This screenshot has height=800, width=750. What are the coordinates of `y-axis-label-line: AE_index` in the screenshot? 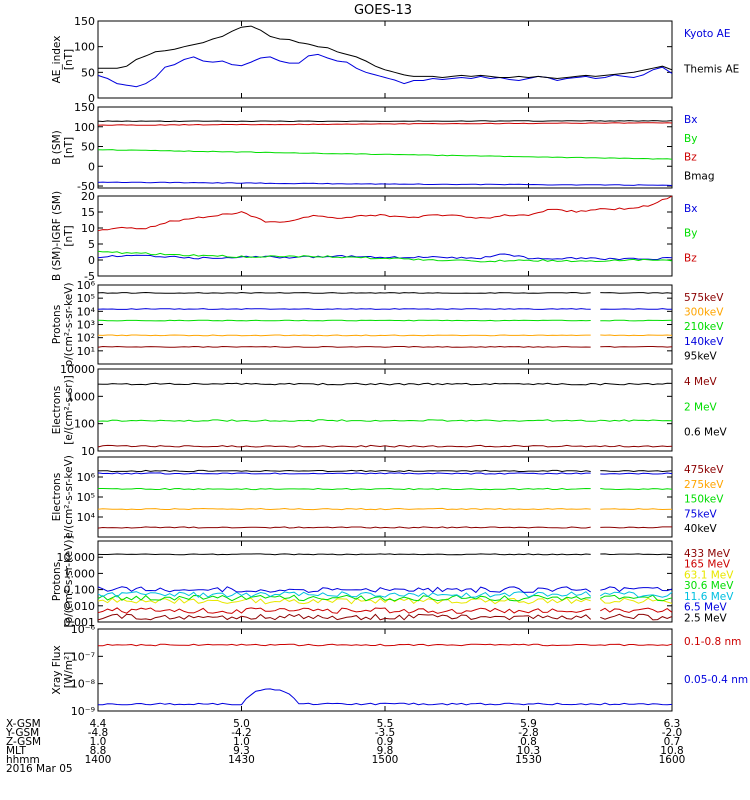 It's located at (57, 60).